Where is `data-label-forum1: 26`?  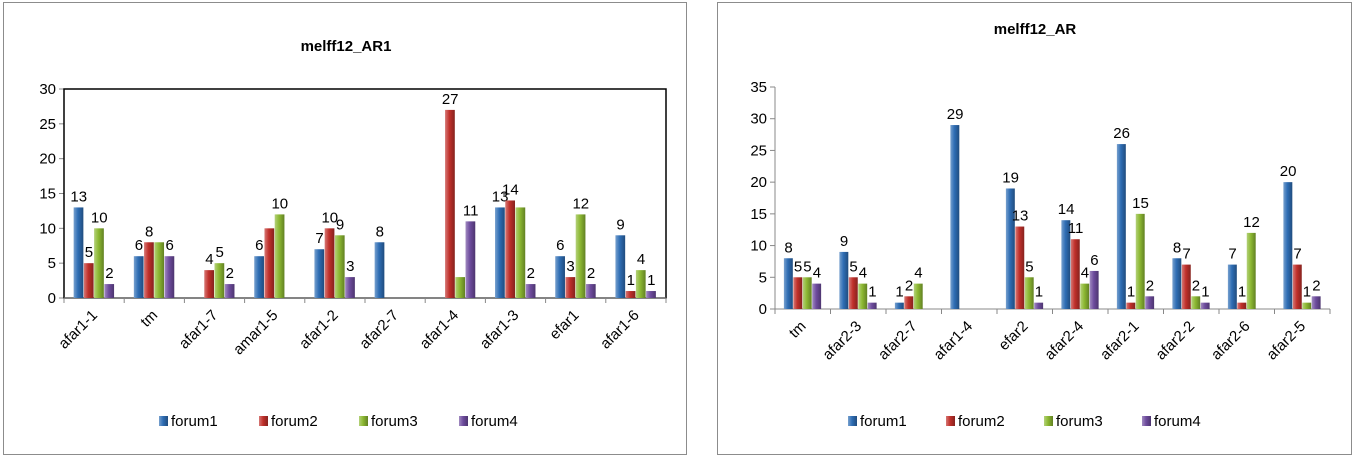
data-label-forum1: 26 is located at coordinates (1121, 133).